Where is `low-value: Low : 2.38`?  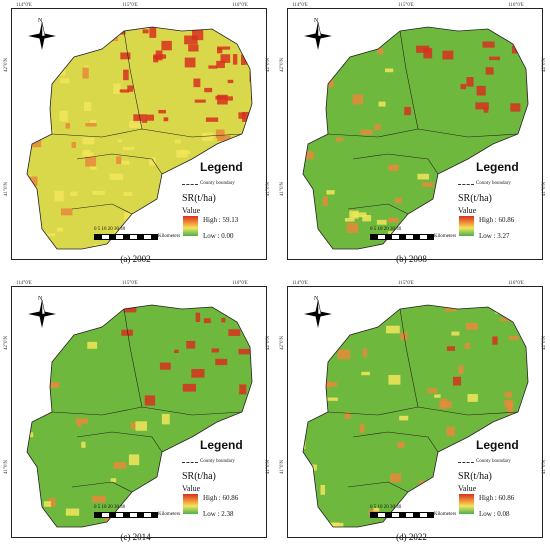 low-value: Low : 2.38 is located at coordinates (218, 514).